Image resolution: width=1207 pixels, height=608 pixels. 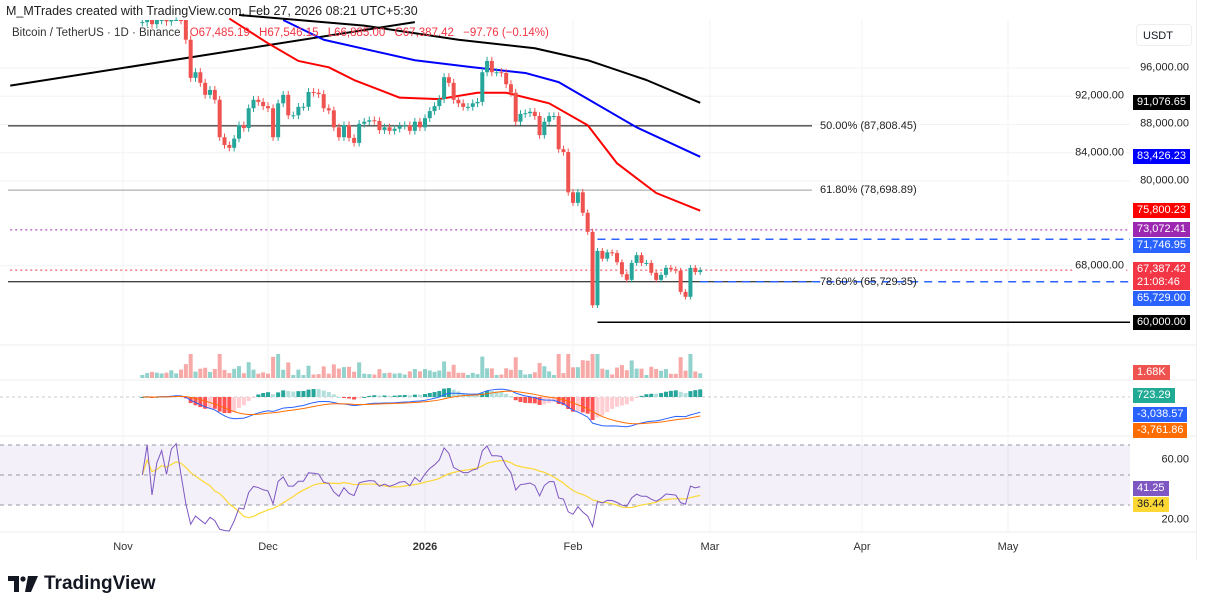 I want to click on rsi-band, so click(x=565, y=475).